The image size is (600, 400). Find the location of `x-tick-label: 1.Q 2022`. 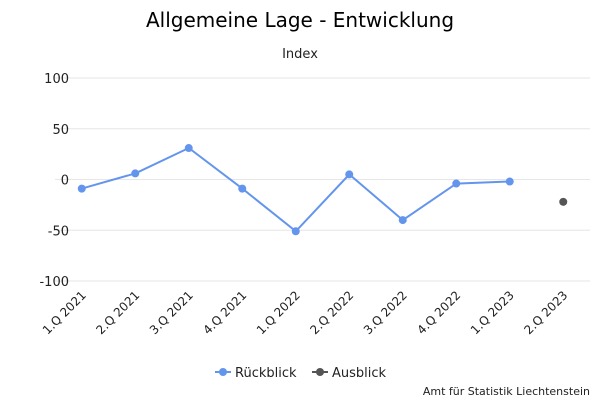

x-tick-label: 1.Q 2022 is located at coordinates (278, 312).